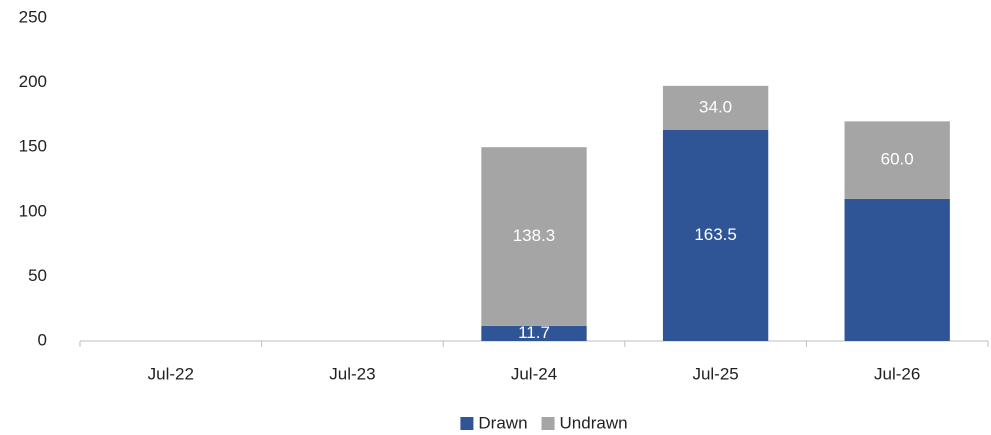 The image size is (991, 435). What do you see at coordinates (42, 339) in the screenshot?
I see `y-tick-label: 0` at bounding box center [42, 339].